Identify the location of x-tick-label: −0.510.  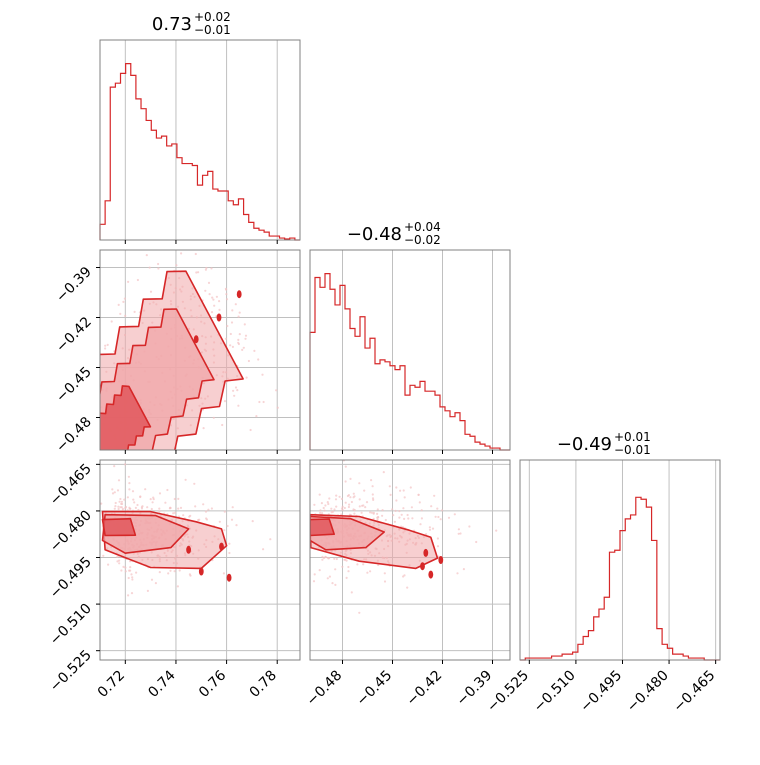
(555, 692).